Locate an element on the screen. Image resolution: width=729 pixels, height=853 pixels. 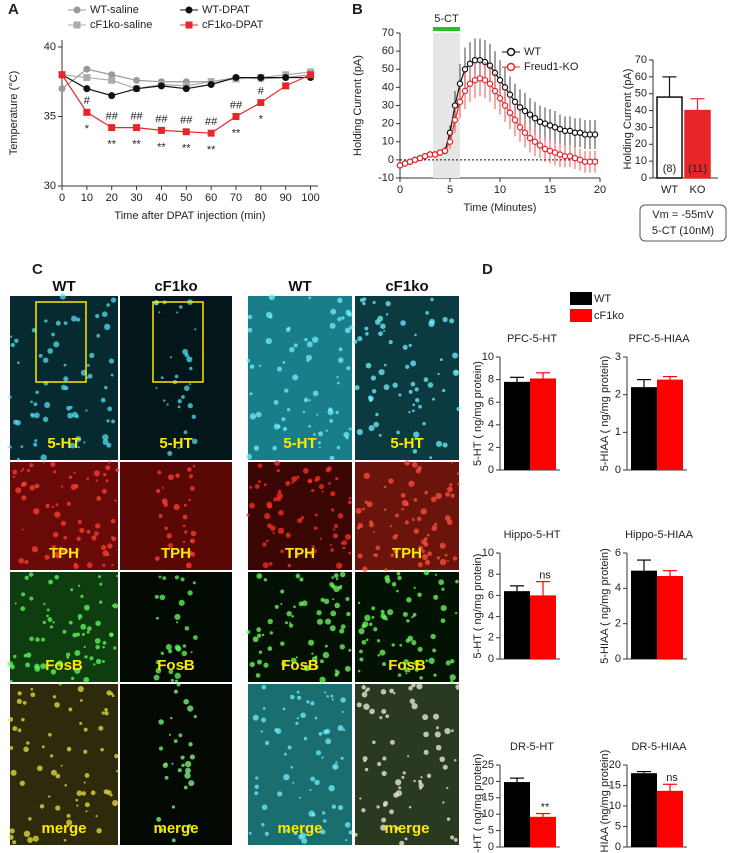
y-tick-label: 10 is located at coordinates (615, 806).